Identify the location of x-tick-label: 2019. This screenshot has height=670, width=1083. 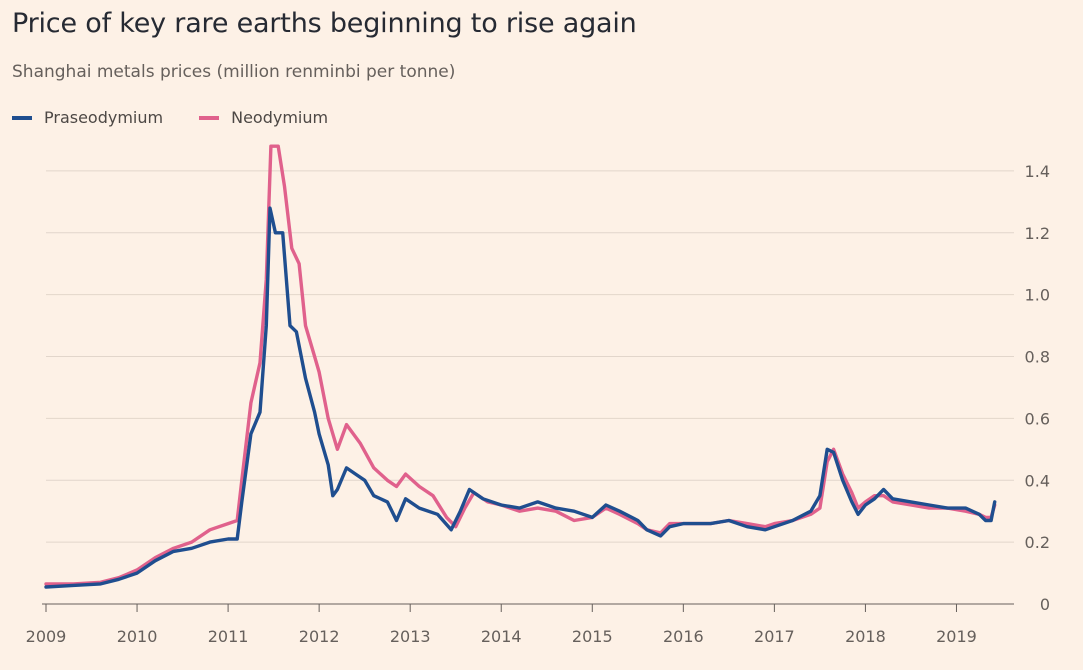
(956, 636).